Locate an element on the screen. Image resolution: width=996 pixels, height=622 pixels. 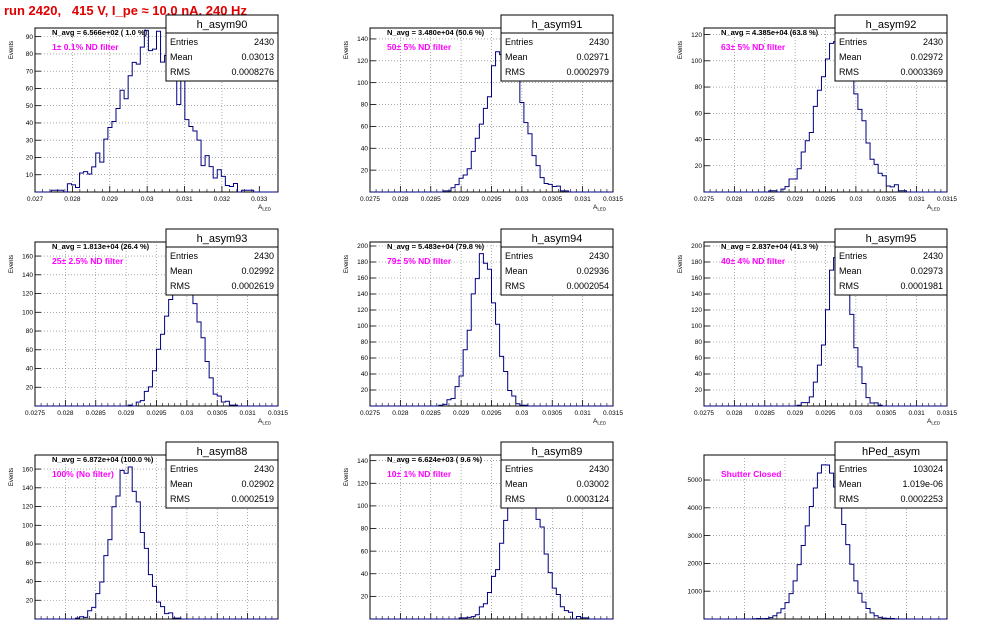
histogram-name: h_asym93 is located at coordinates (222, 239).